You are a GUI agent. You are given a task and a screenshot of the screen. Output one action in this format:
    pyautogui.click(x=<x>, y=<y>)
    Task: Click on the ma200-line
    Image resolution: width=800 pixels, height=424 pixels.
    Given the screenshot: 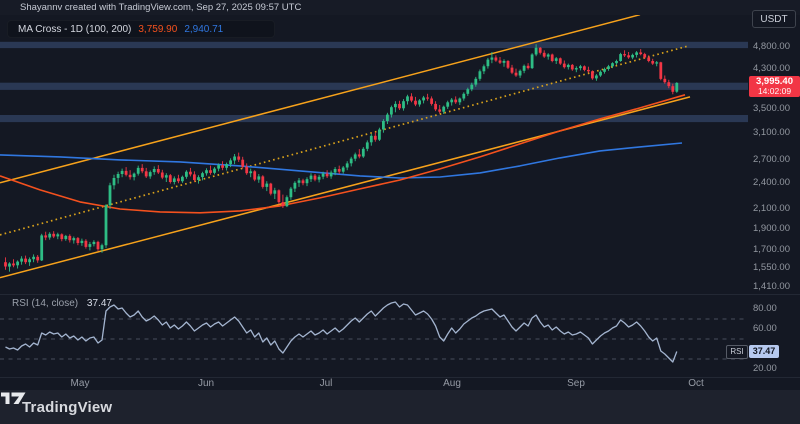 What is the action you would take?
    pyautogui.click(x=341, y=160)
    